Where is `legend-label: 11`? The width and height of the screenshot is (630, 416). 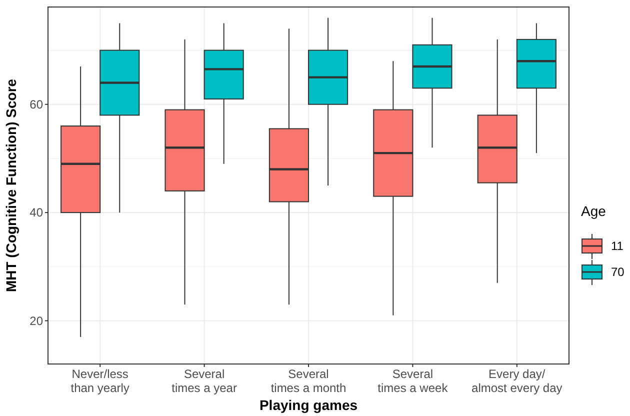 legend-label: 11 is located at coordinates (617, 246).